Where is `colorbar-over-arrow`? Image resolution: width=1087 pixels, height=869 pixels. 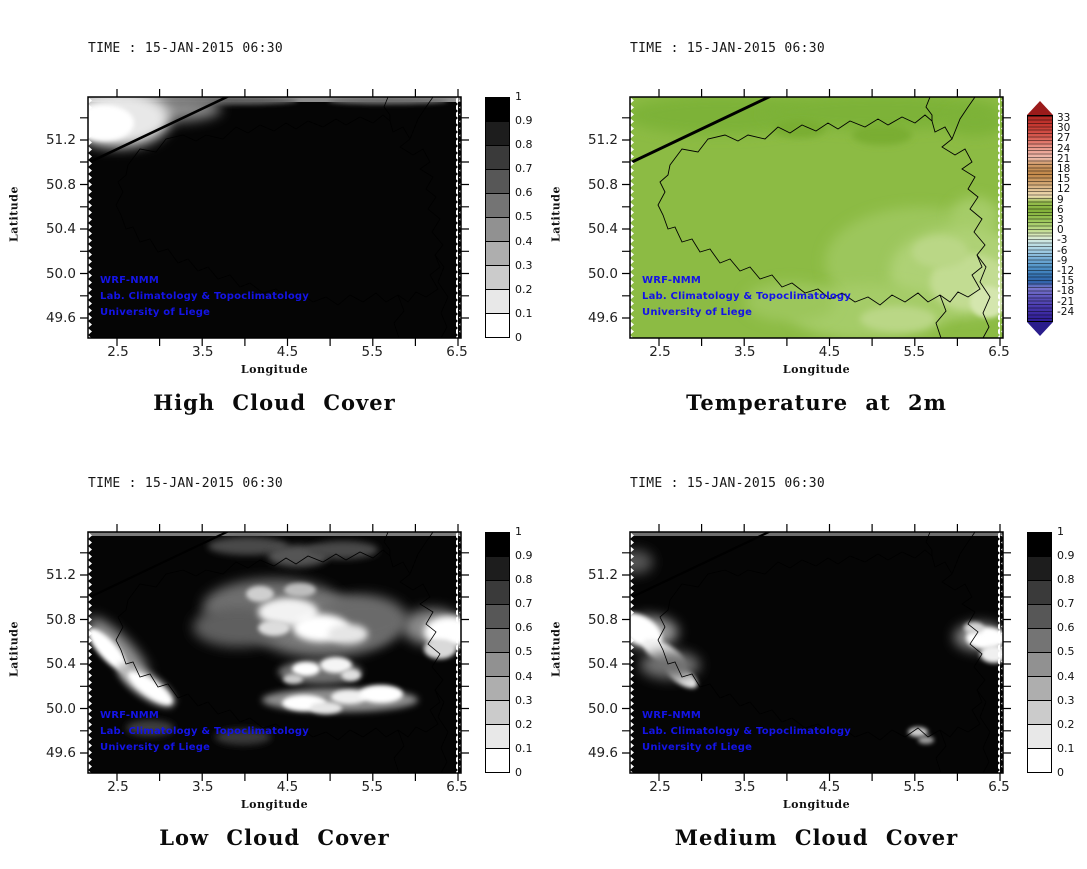
colorbar-over-arrow is located at coordinates (1040, 108).